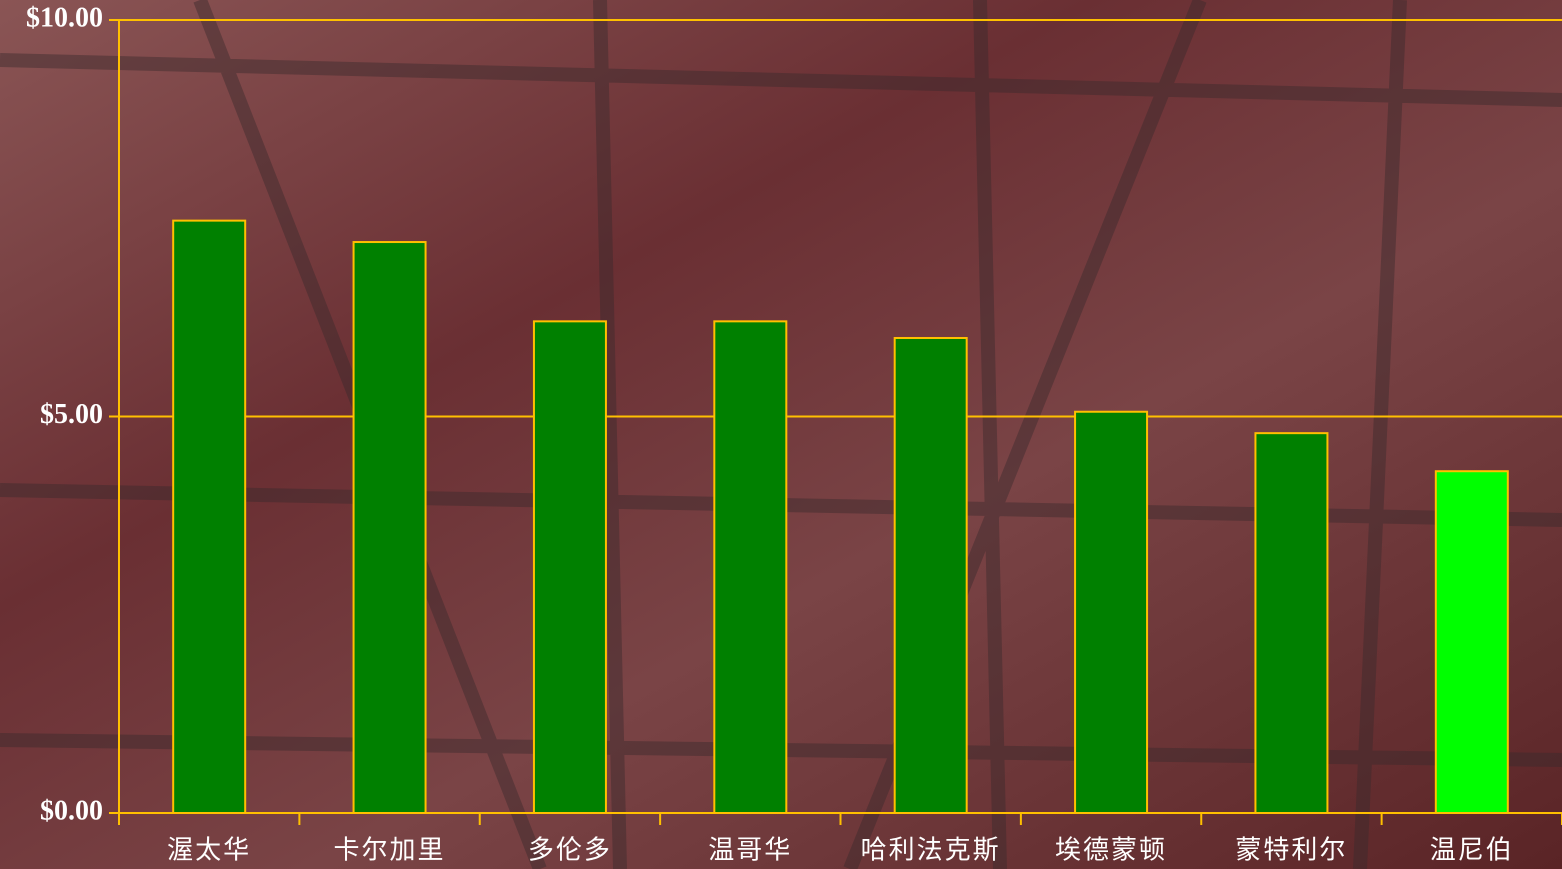 Image resolution: width=1562 pixels, height=869 pixels. What do you see at coordinates (71, 810) in the screenshot?
I see `y-tick-label: $0.00` at bounding box center [71, 810].